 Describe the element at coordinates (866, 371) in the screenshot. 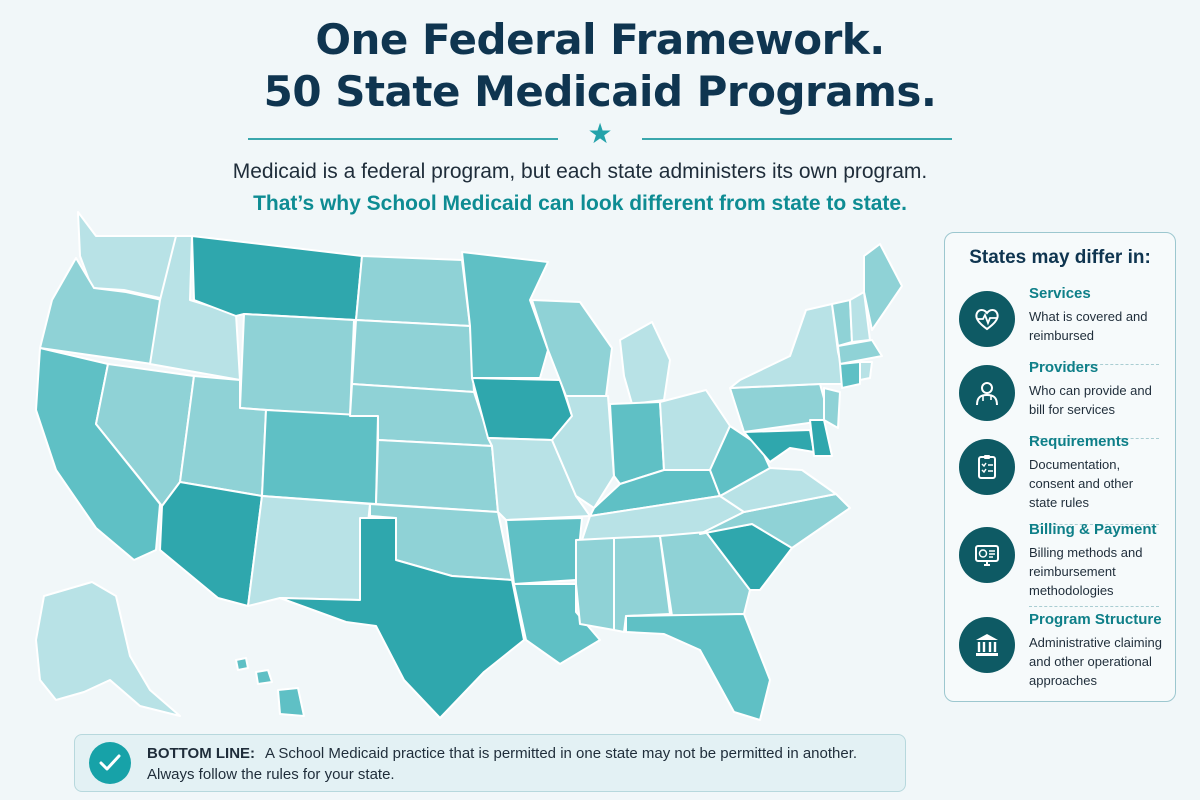

I see `state-rhode-island` at that location.